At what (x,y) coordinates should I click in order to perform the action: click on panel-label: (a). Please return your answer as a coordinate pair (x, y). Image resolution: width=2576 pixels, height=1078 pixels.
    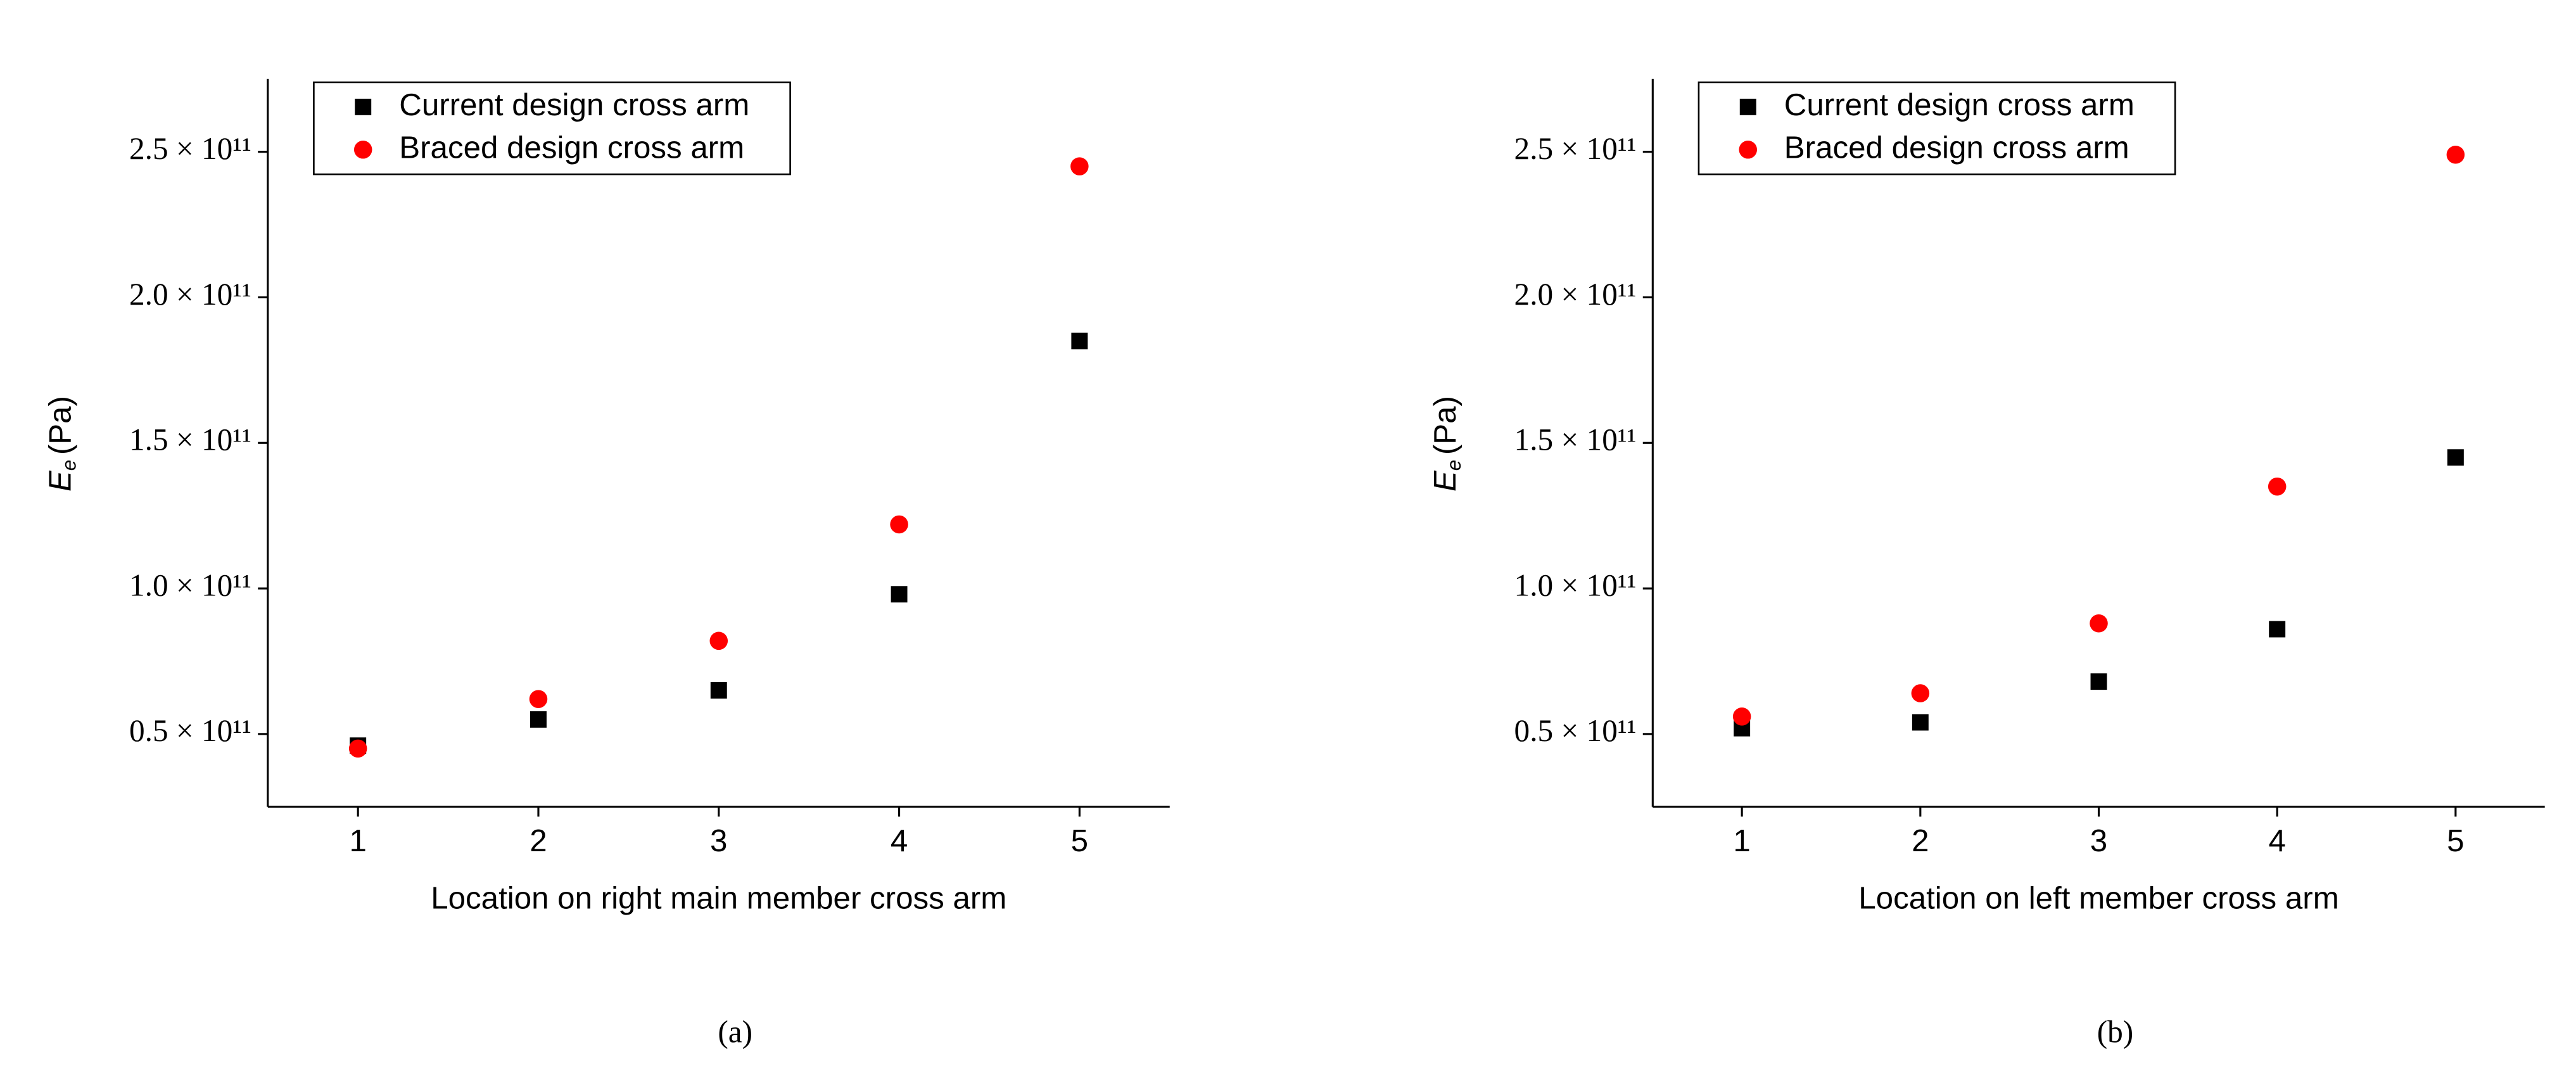
    Looking at the image, I should click on (735, 1032).